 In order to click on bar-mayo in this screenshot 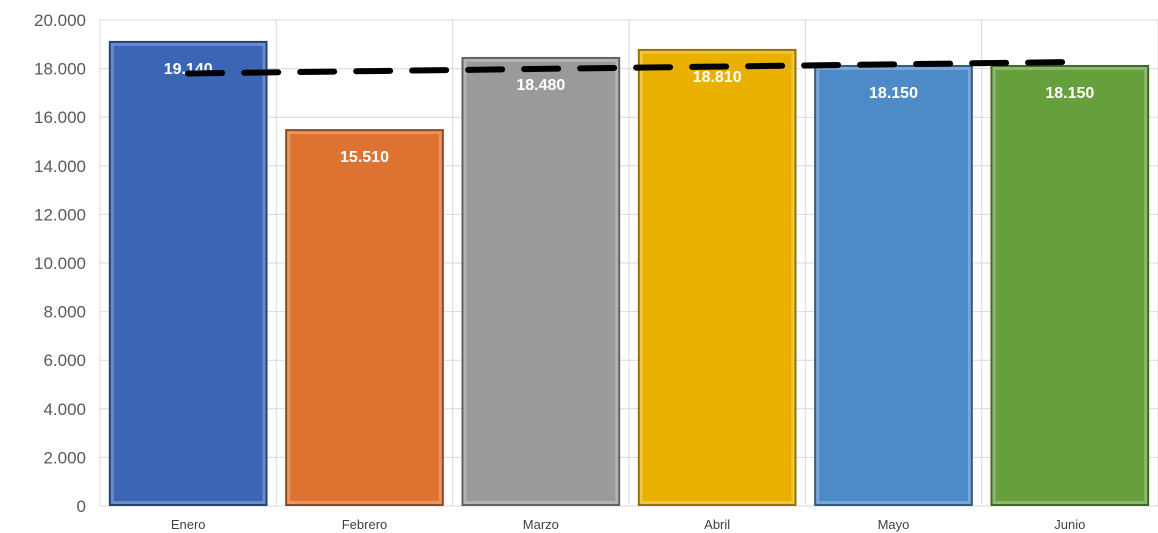, I will do `click(893, 285)`.